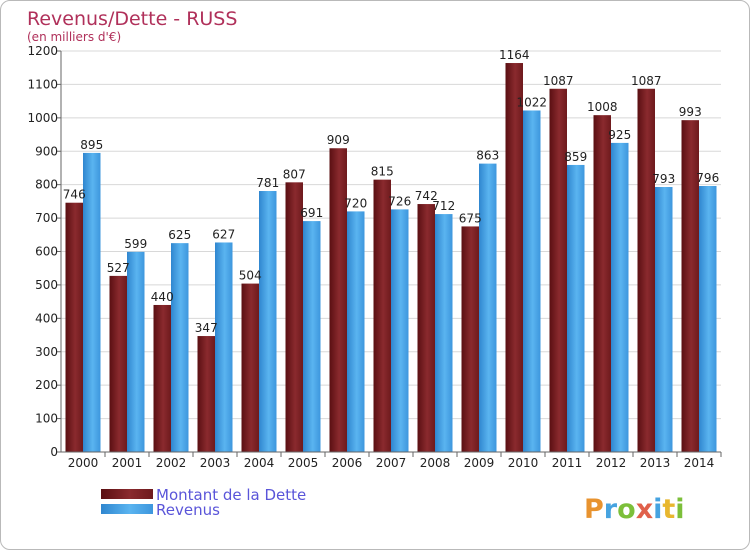 The height and width of the screenshot is (550, 750). I want to click on y-tick-label: 900, so click(46, 151).